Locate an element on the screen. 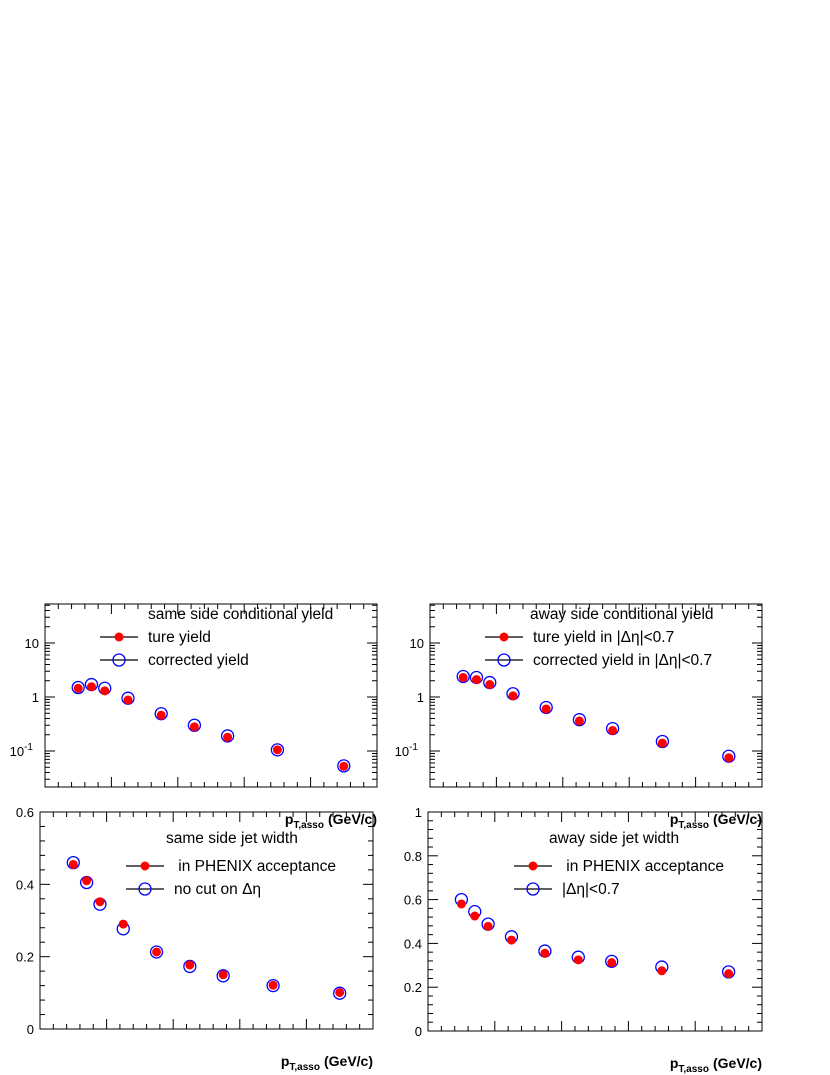 The height and width of the screenshot is (1075, 830). legend-title: away side conditional yield is located at coordinates (622, 614).